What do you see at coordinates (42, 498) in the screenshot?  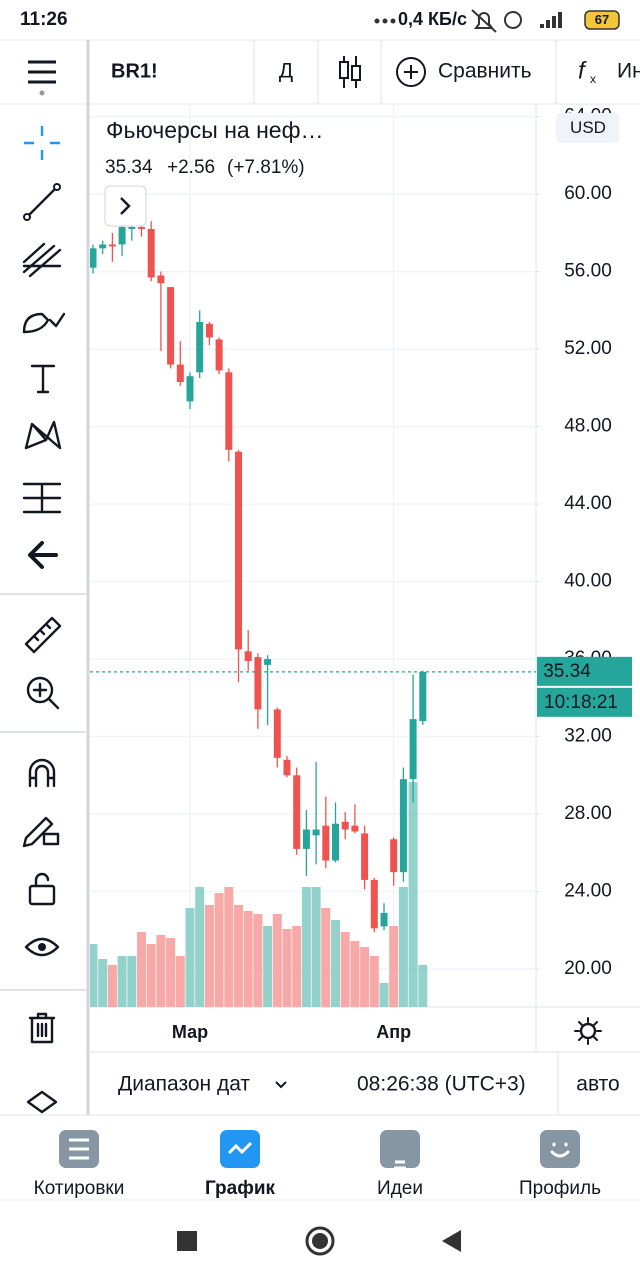 I see `prediction-tool` at bounding box center [42, 498].